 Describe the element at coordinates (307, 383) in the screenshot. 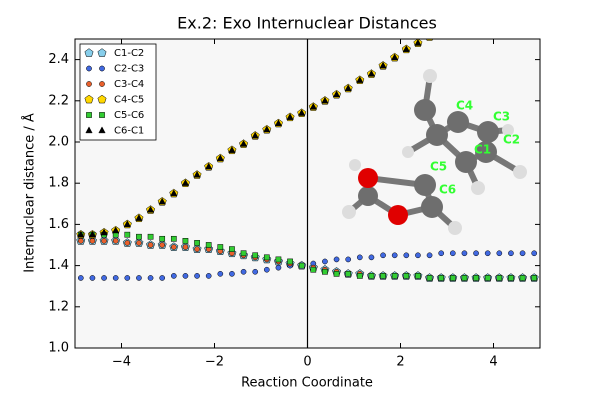

I see `x-axis-label: Reaction Coordinate` at that location.